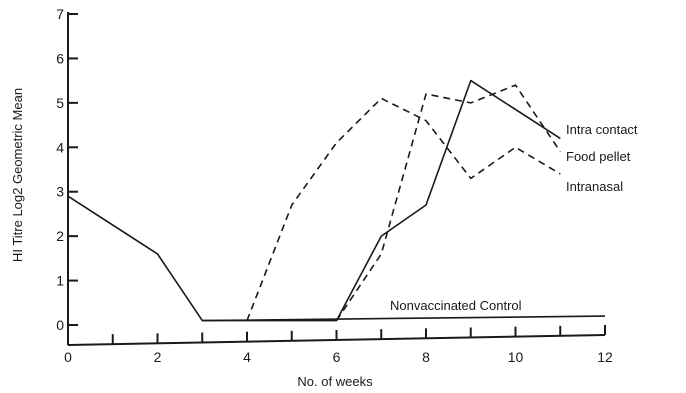  What do you see at coordinates (60, 281) in the screenshot?
I see `y-tick-label: 1` at bounding box center [60, 281].